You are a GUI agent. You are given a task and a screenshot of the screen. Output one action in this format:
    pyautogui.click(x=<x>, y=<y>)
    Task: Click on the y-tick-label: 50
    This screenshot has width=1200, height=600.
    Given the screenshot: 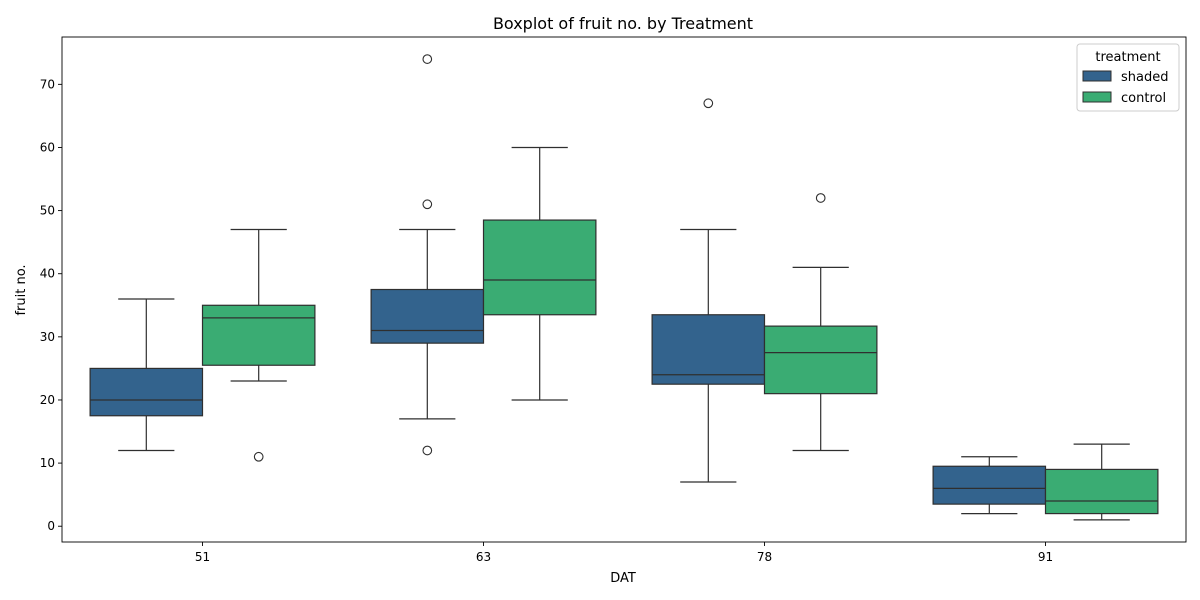 What is the action you would take?
    pyautogui.click(x=47, y=211)
    